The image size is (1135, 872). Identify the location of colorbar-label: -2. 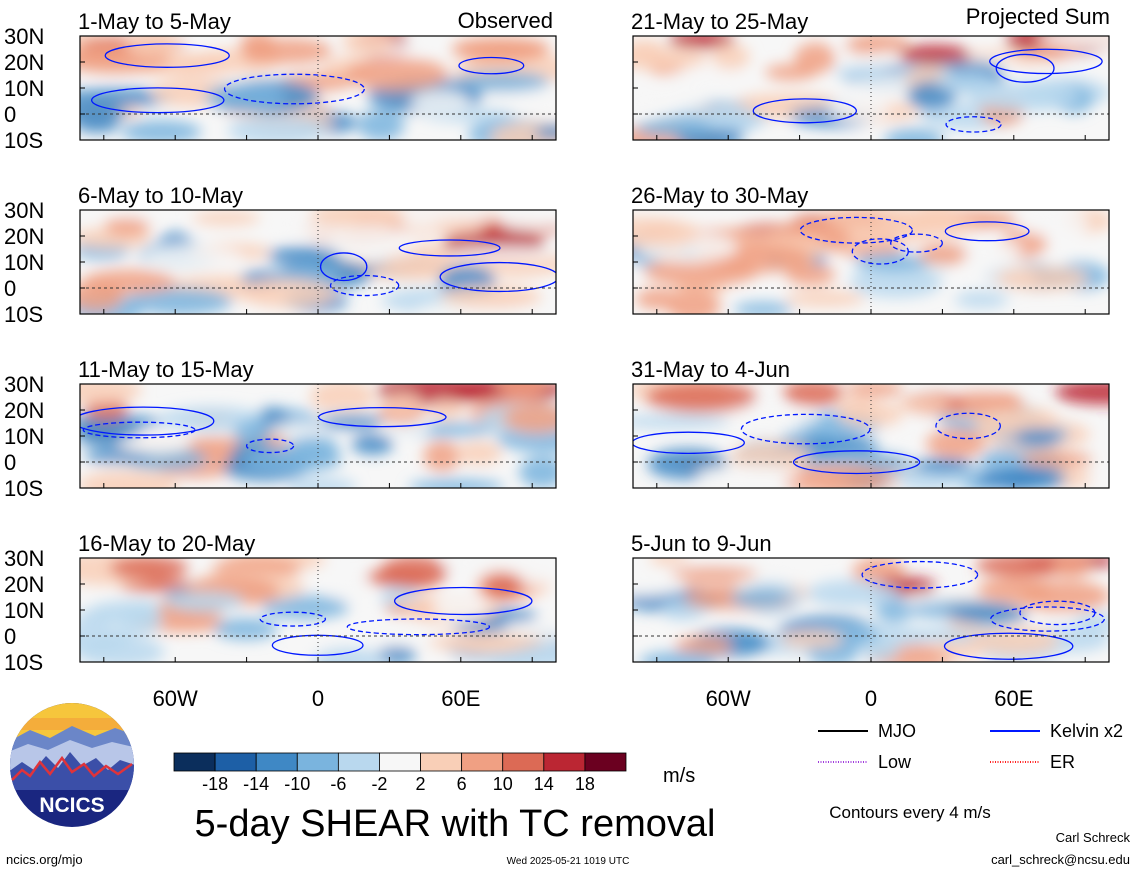
(379, 784).